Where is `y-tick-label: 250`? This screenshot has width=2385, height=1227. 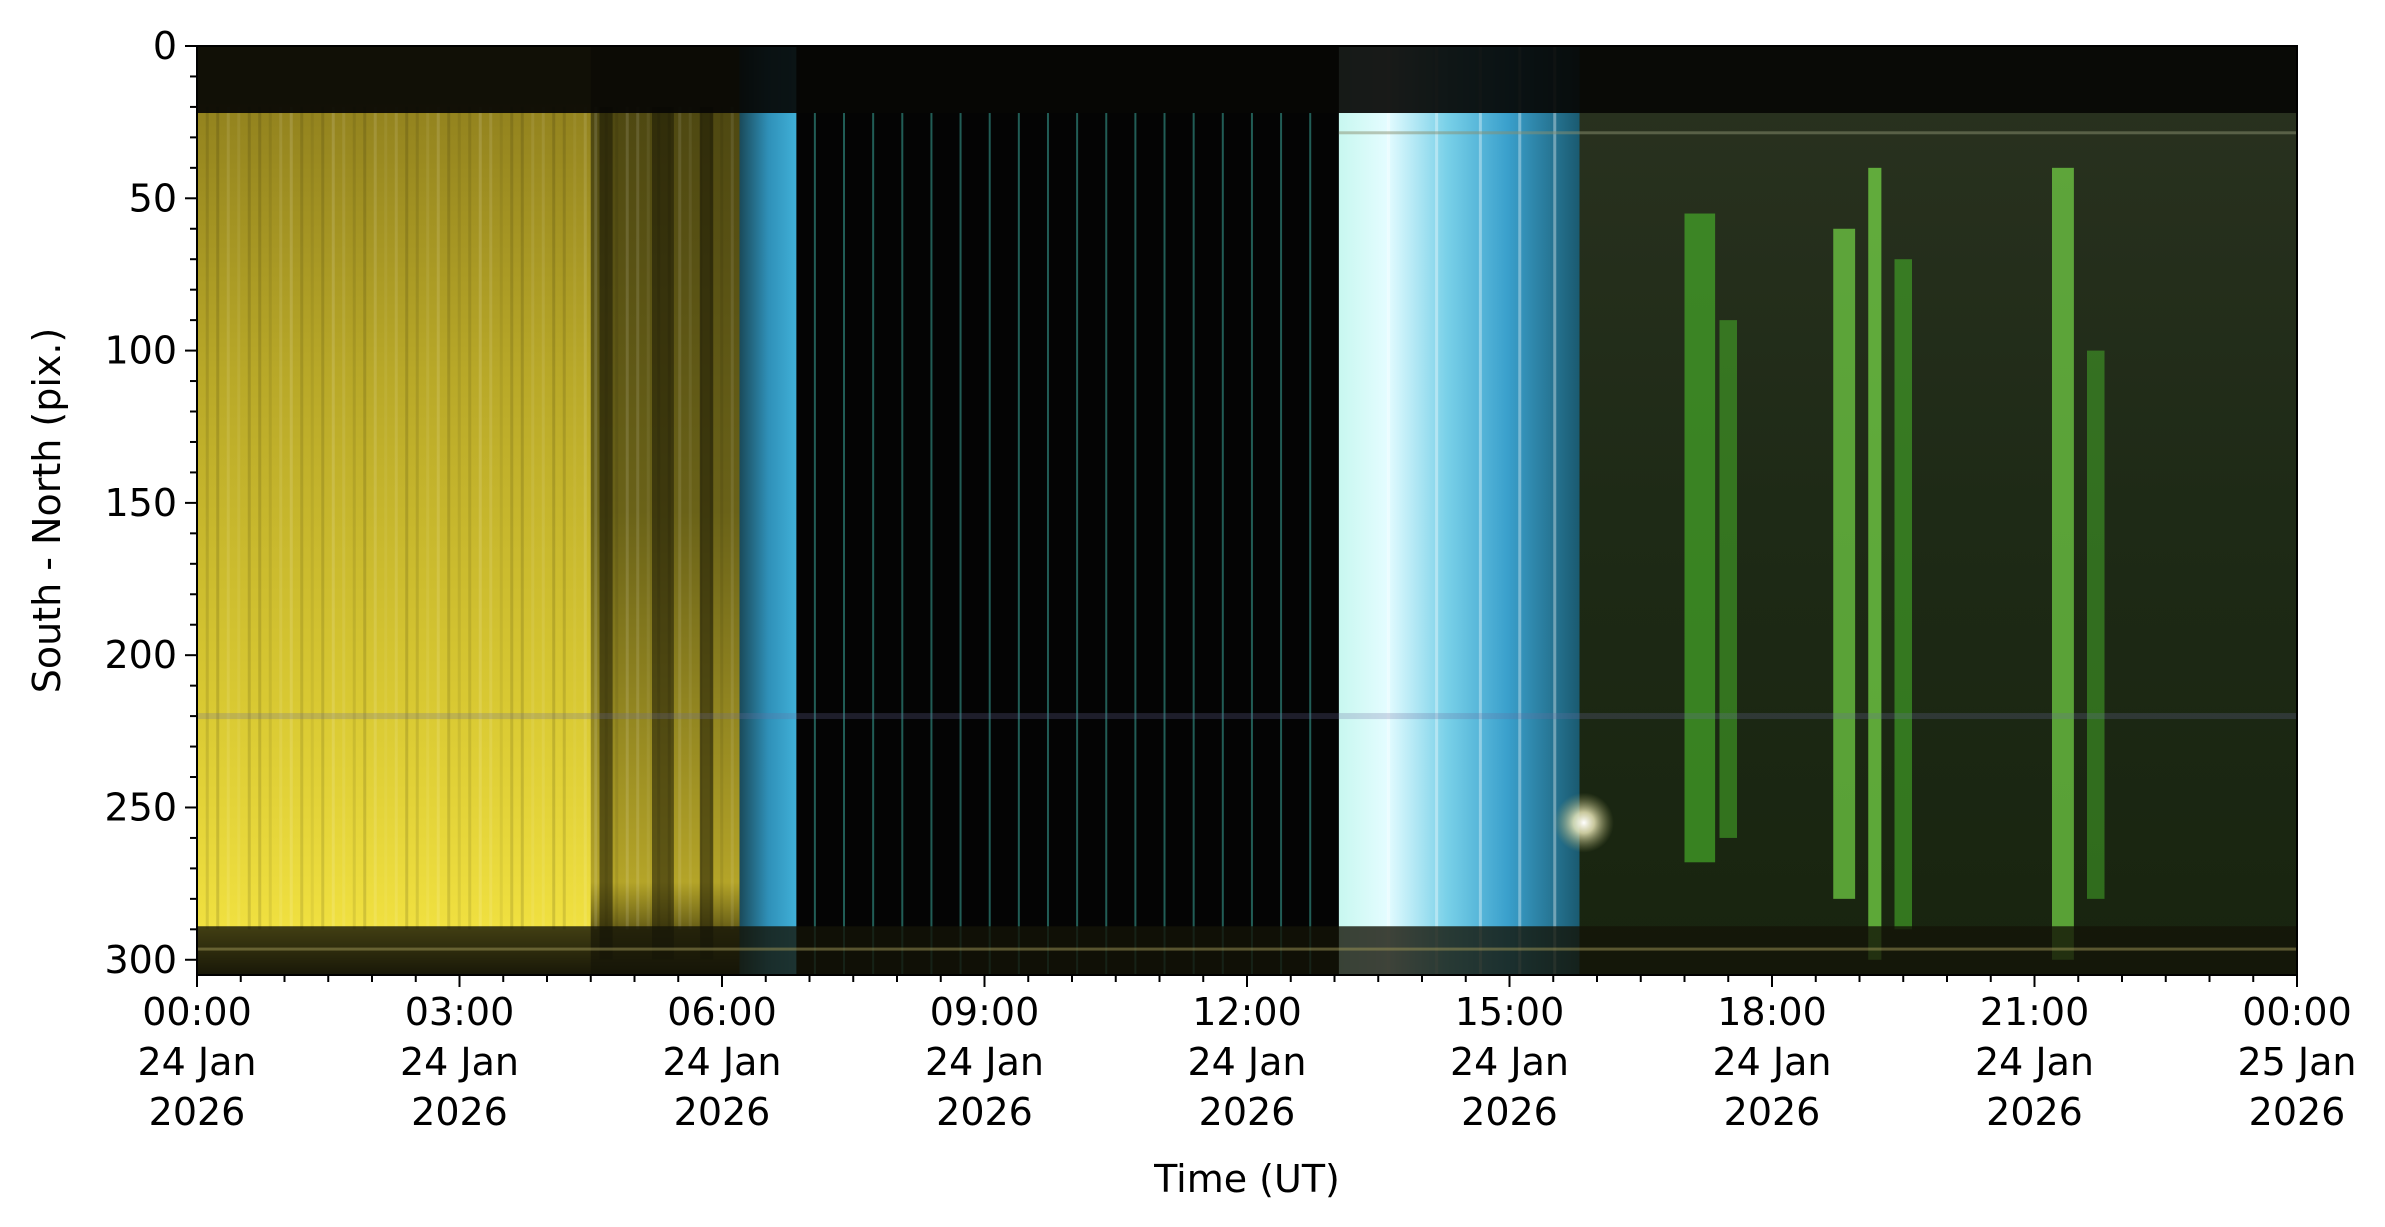 y-tick-label: 250 is located at coordinates (140, 807).